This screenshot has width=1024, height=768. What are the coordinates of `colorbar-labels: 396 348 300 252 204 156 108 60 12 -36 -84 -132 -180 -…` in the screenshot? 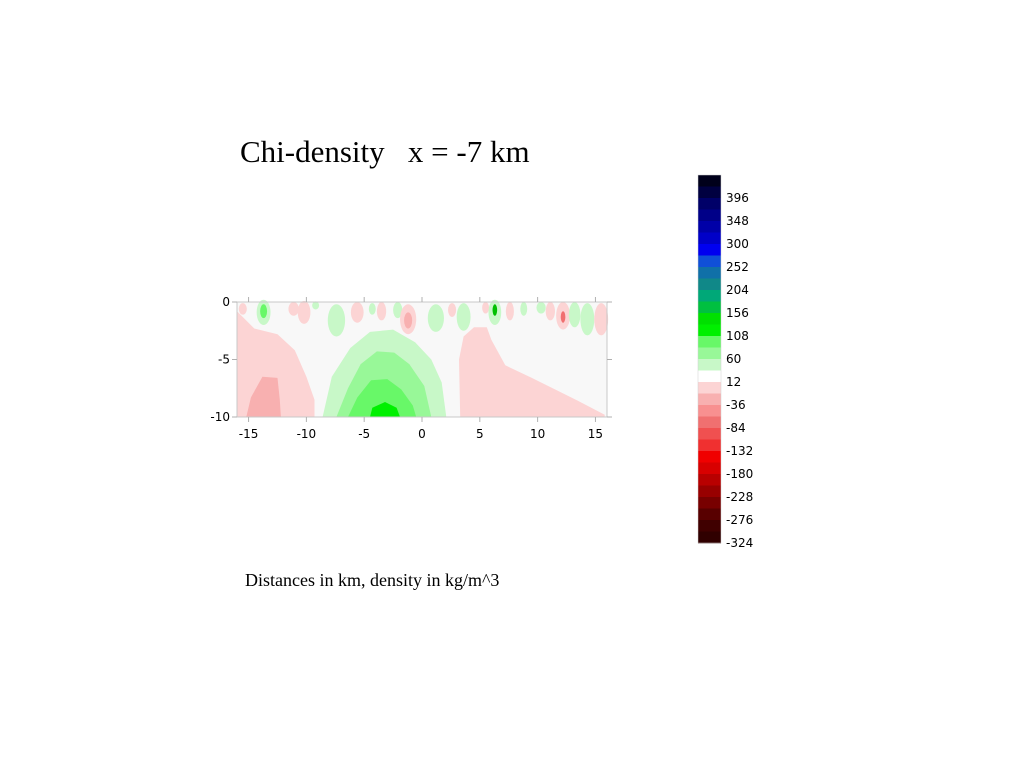 It's located at (739, 370).